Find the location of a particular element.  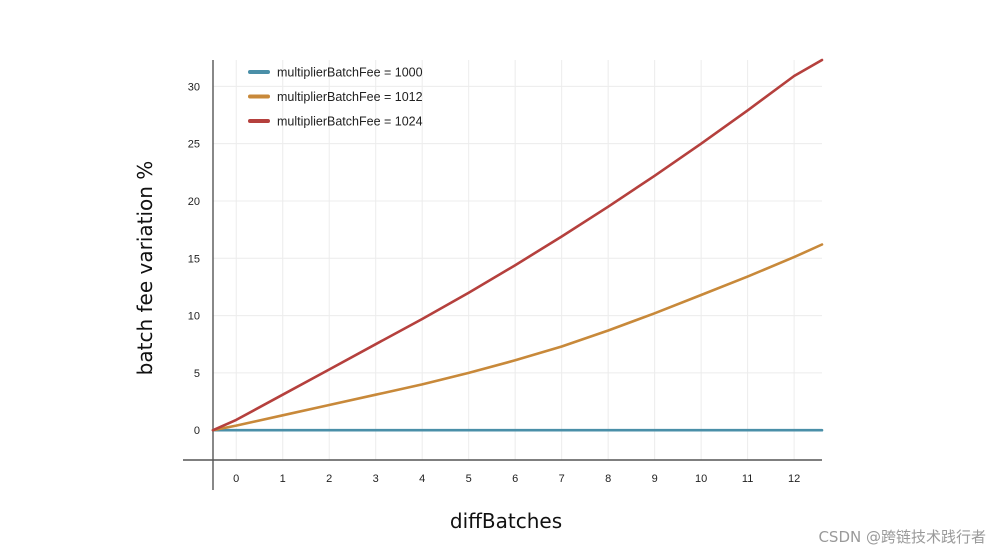

watermark-text: CSDN @跨链技术践行者 is located at coordinates (902, 537).